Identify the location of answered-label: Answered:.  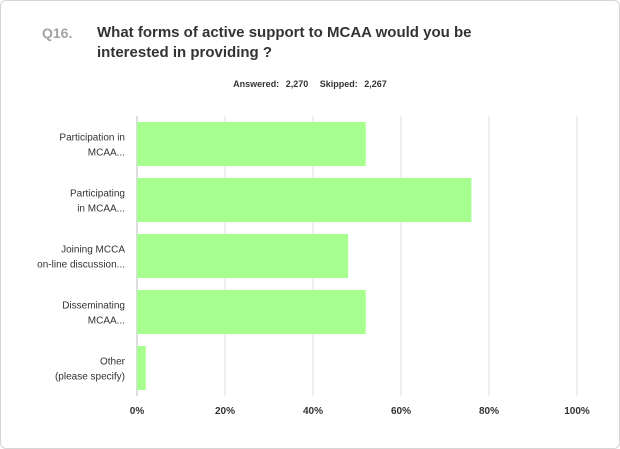
(256, 84).